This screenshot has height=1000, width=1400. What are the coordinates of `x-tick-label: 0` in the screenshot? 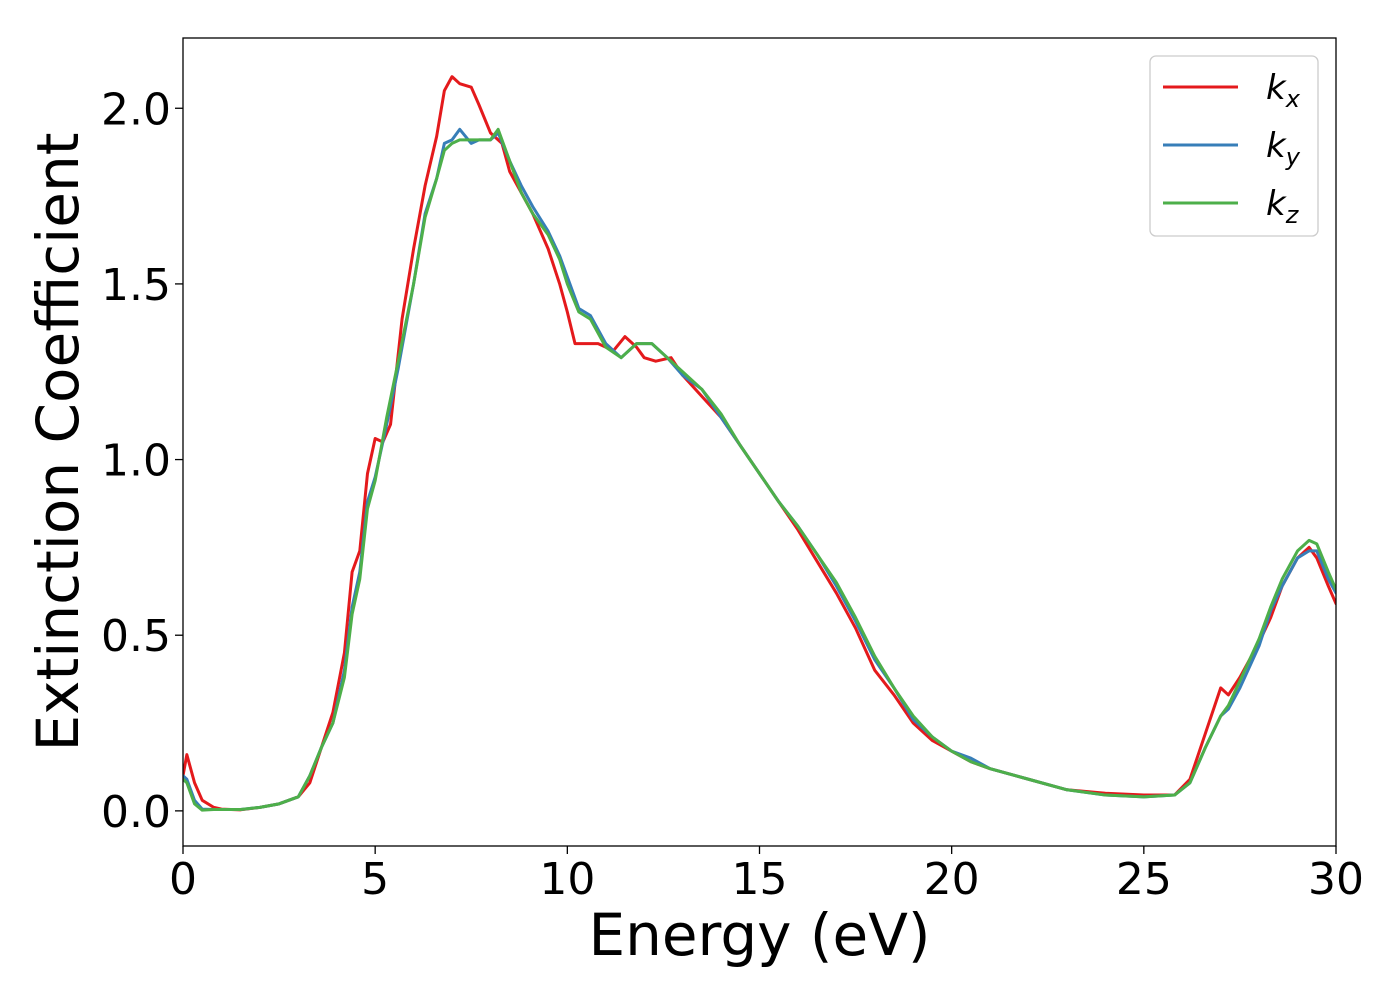 It's located at (183, 879).